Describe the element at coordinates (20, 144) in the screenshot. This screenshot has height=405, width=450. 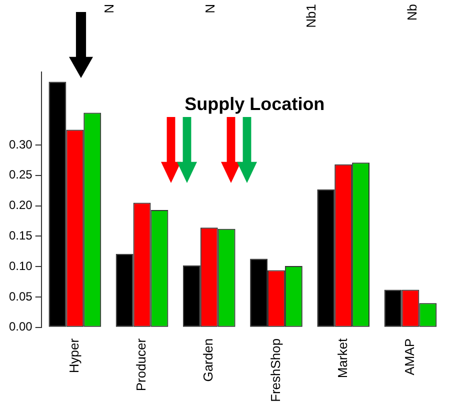
I see `y-tick-label: 0.30` at that location.